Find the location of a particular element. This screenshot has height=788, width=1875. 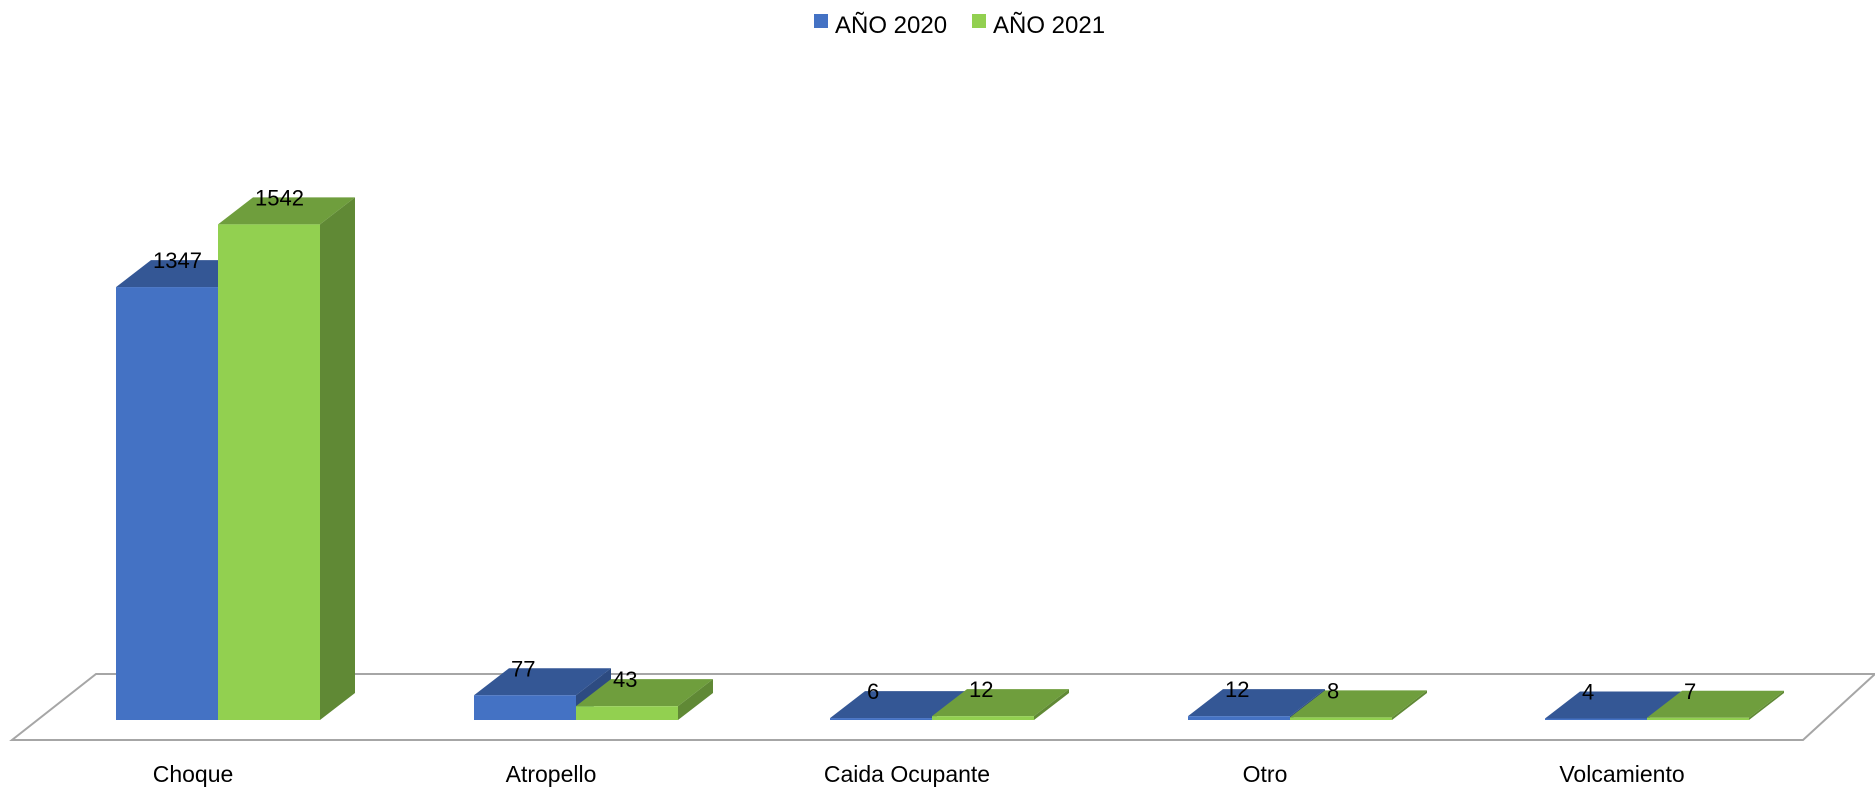

legend-label-a-o-2020: AÑO 2020 is located at coordinates (891, 25).